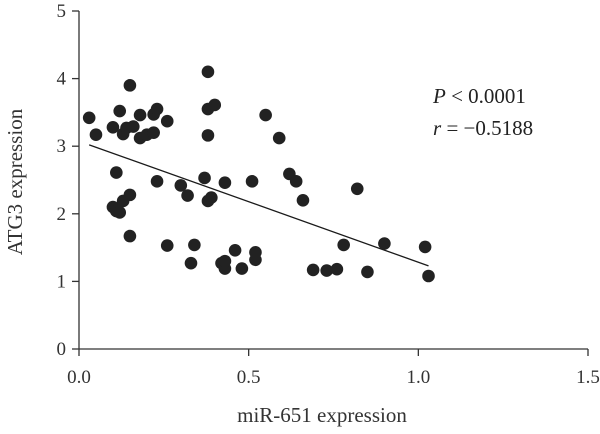 This screenshot has width=600, height=434. Describe the element at coordinates (437, 128) in the screenshot. I see `r-symbol: r` at that location.